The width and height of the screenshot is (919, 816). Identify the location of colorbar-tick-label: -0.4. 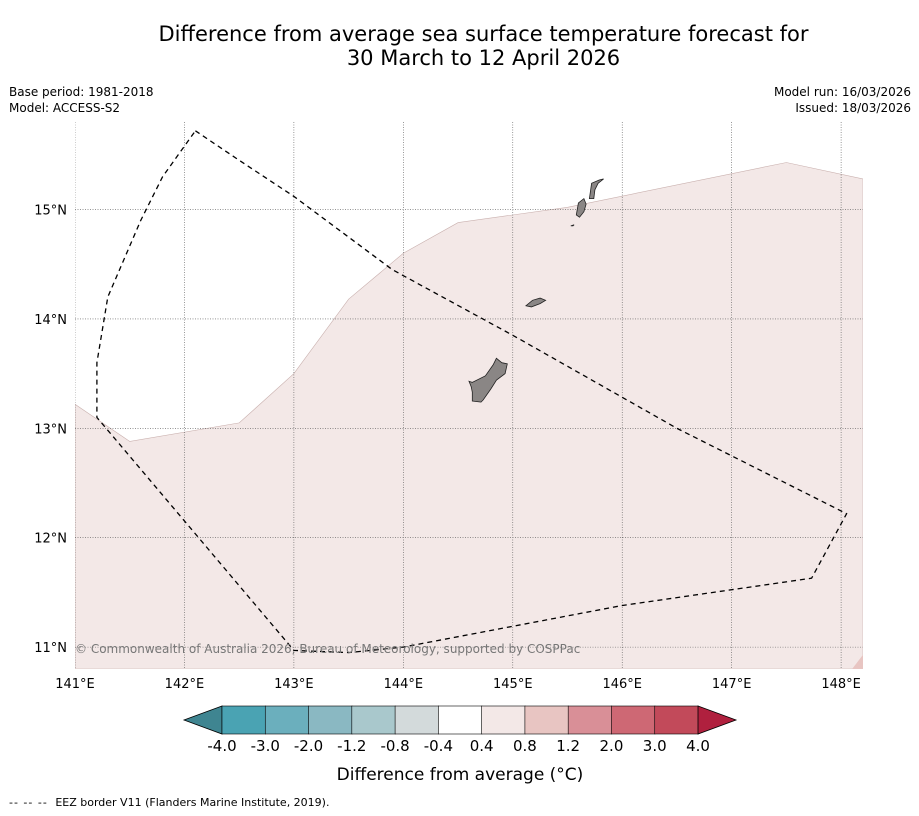
(438, 746).